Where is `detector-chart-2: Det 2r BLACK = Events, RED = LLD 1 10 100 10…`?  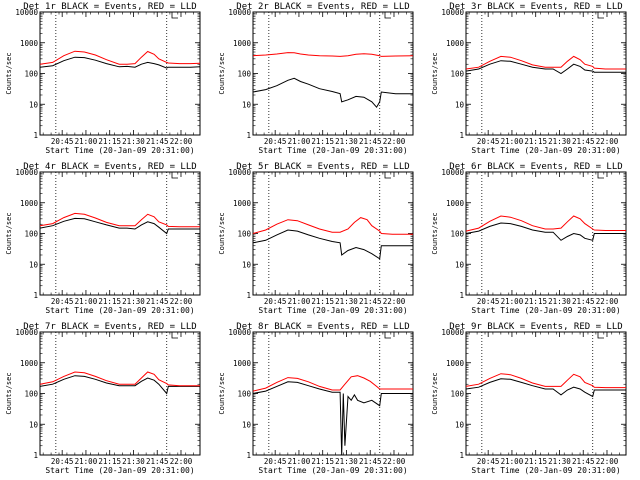 detector-chart-2: Det 2r BLACK = Events, RED = LLD 1 10 100 10… is located at coordinates (316, 78).